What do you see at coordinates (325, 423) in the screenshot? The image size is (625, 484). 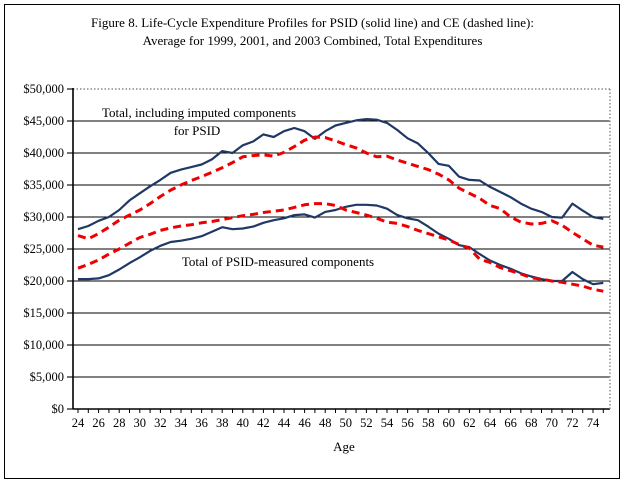 I see `x-tick-label: 48` at bounding box center [325, 423].